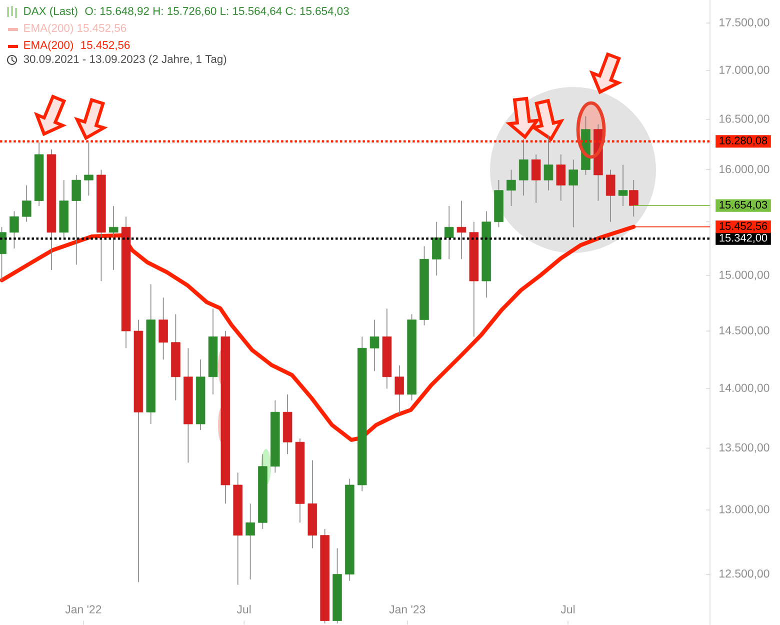 This screenshot has height=625, width=780. Describe the element at coordinates (217, 11) in the screenshot. I see `annotation: O: 15.648,92 H: 15.726,60 L: 15.564,64 C: 15.654,03` at that location.